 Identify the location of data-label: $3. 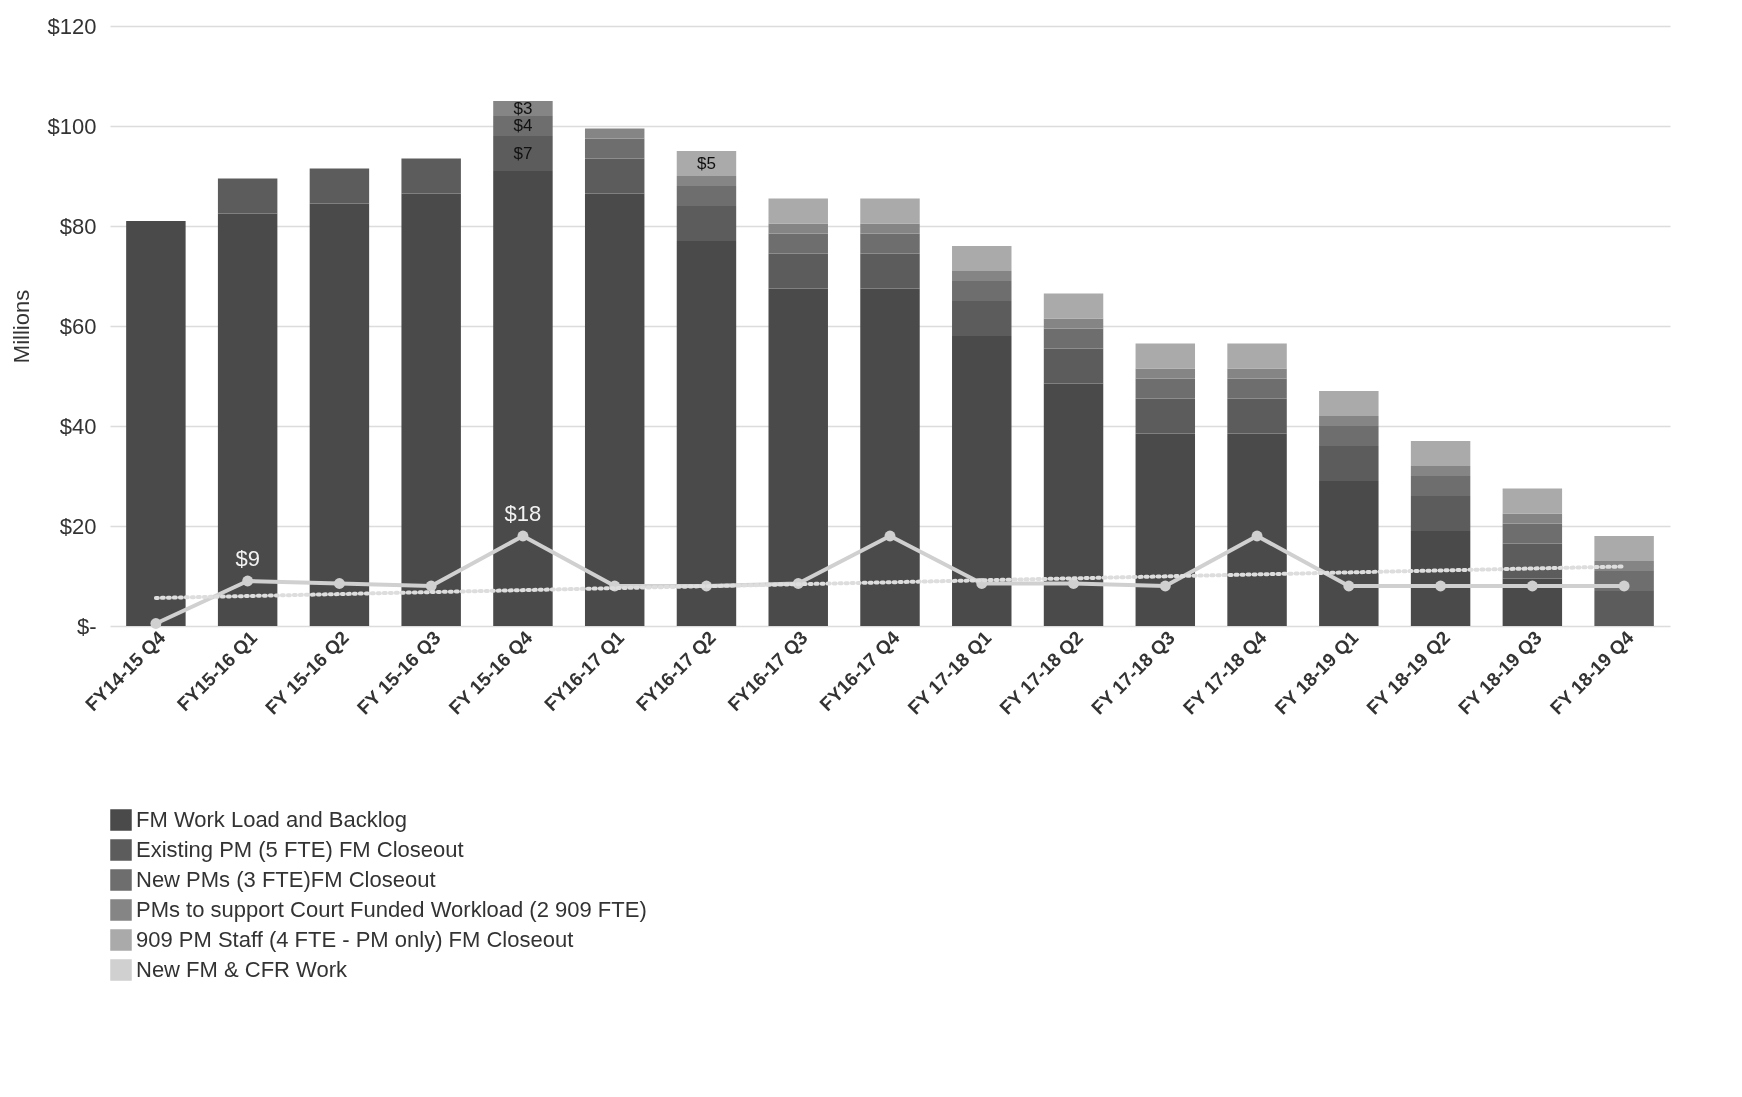
(523, 108).